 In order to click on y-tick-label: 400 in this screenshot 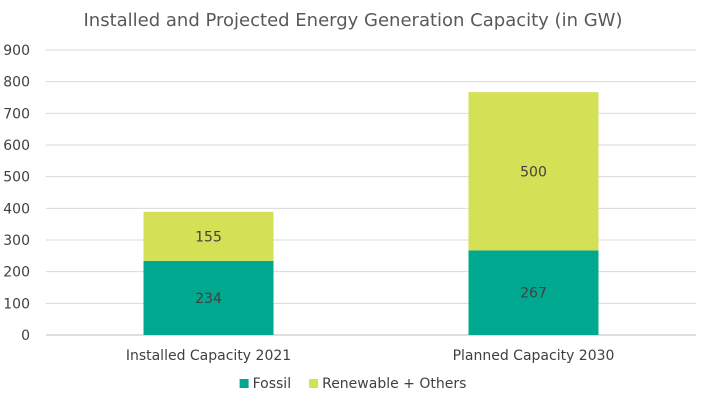, I will do `click(16, 209)`.